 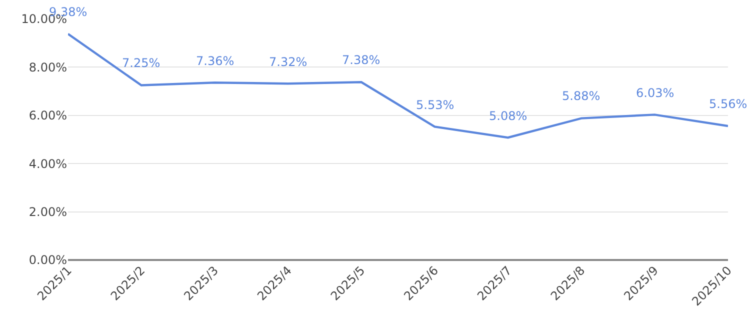 I want to click on data-label: 7.38%, so click(x=361, y=60).